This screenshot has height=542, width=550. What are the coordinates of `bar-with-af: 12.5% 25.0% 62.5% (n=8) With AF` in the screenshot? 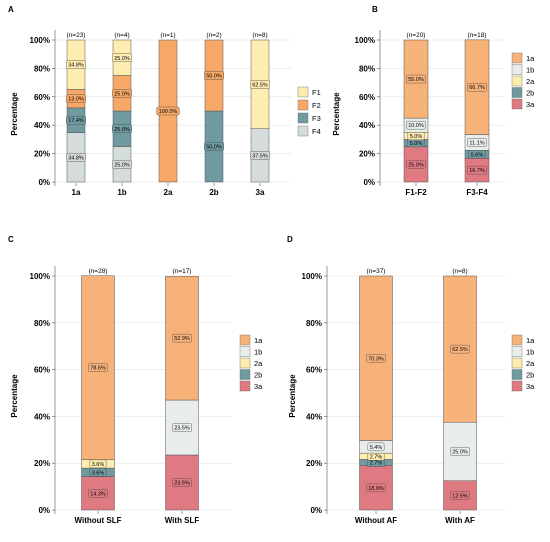 It's located at (460, 396).